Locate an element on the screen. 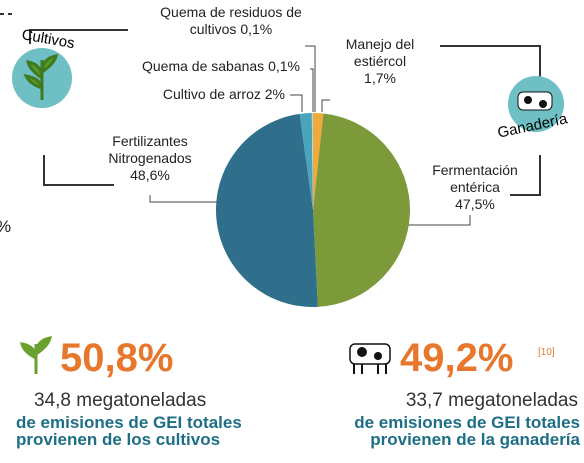  sprout-small is located at coordinates (36, 355).